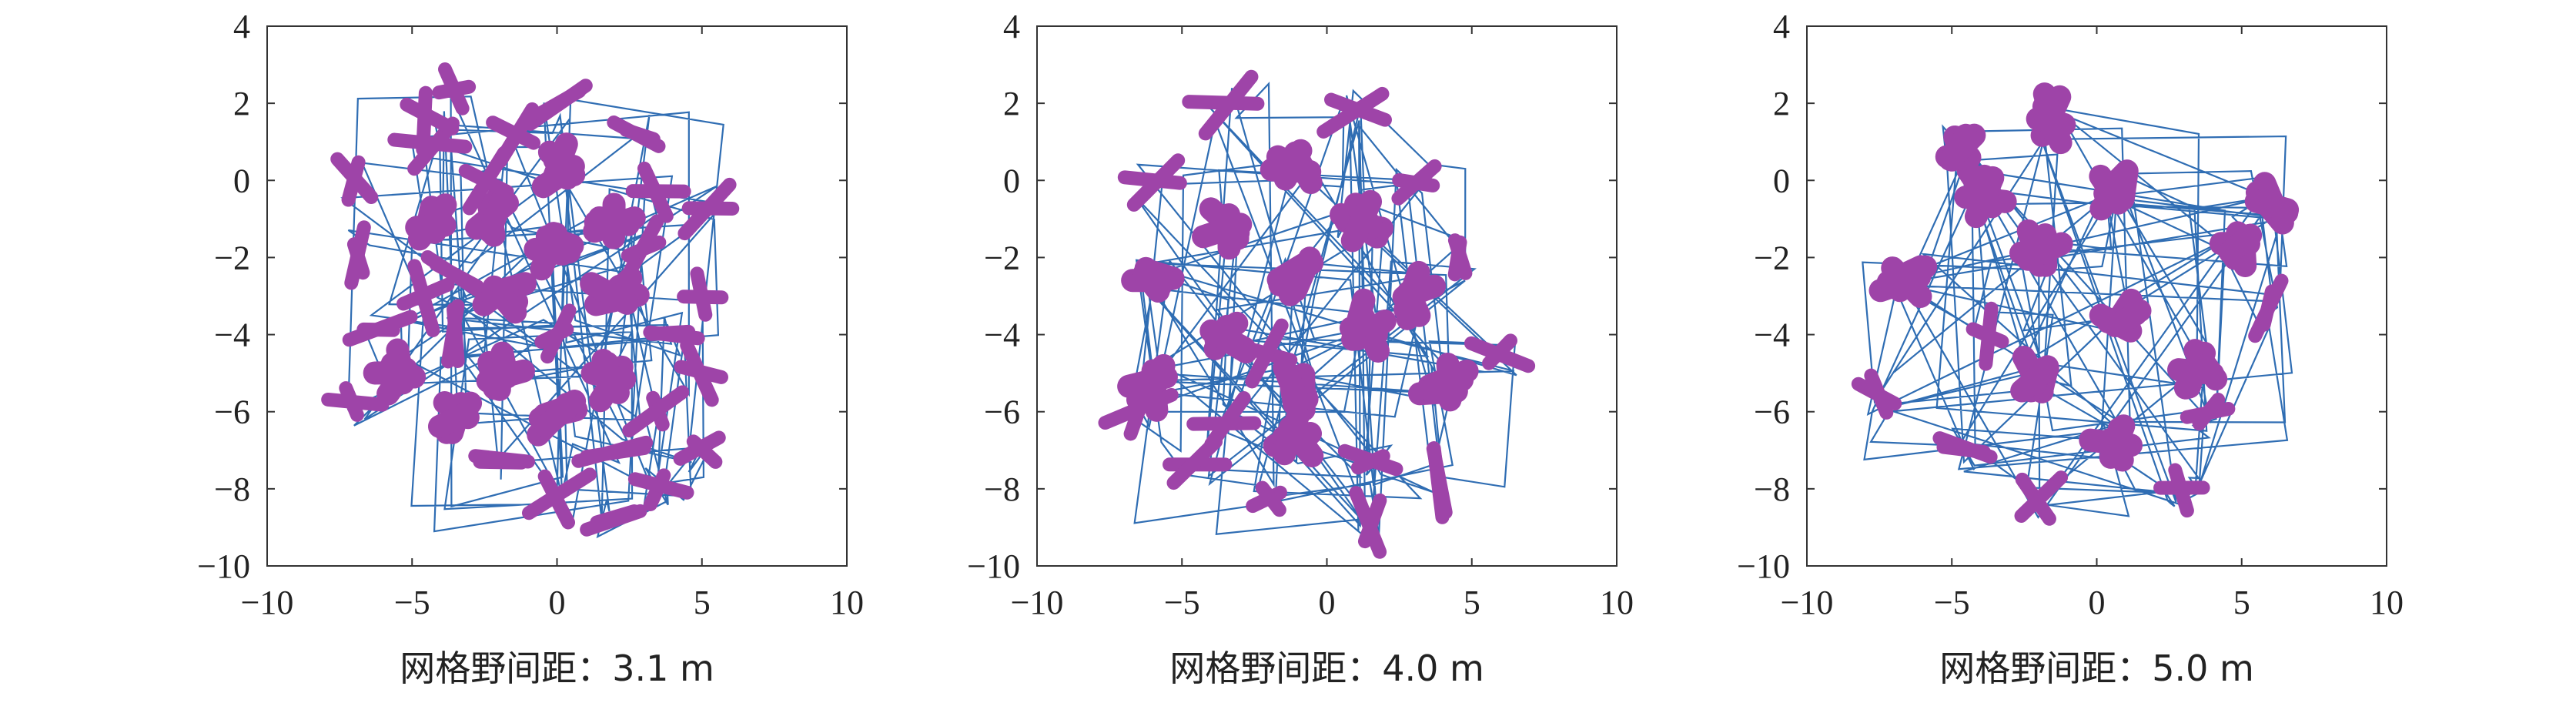 The width and height of the screenshot is (2576, 723). What do you see at coordinates (557, 668) in the screenshot?
I see `panel-caption: 网格野间距：3.1 m` at bounding box center [557, 668].